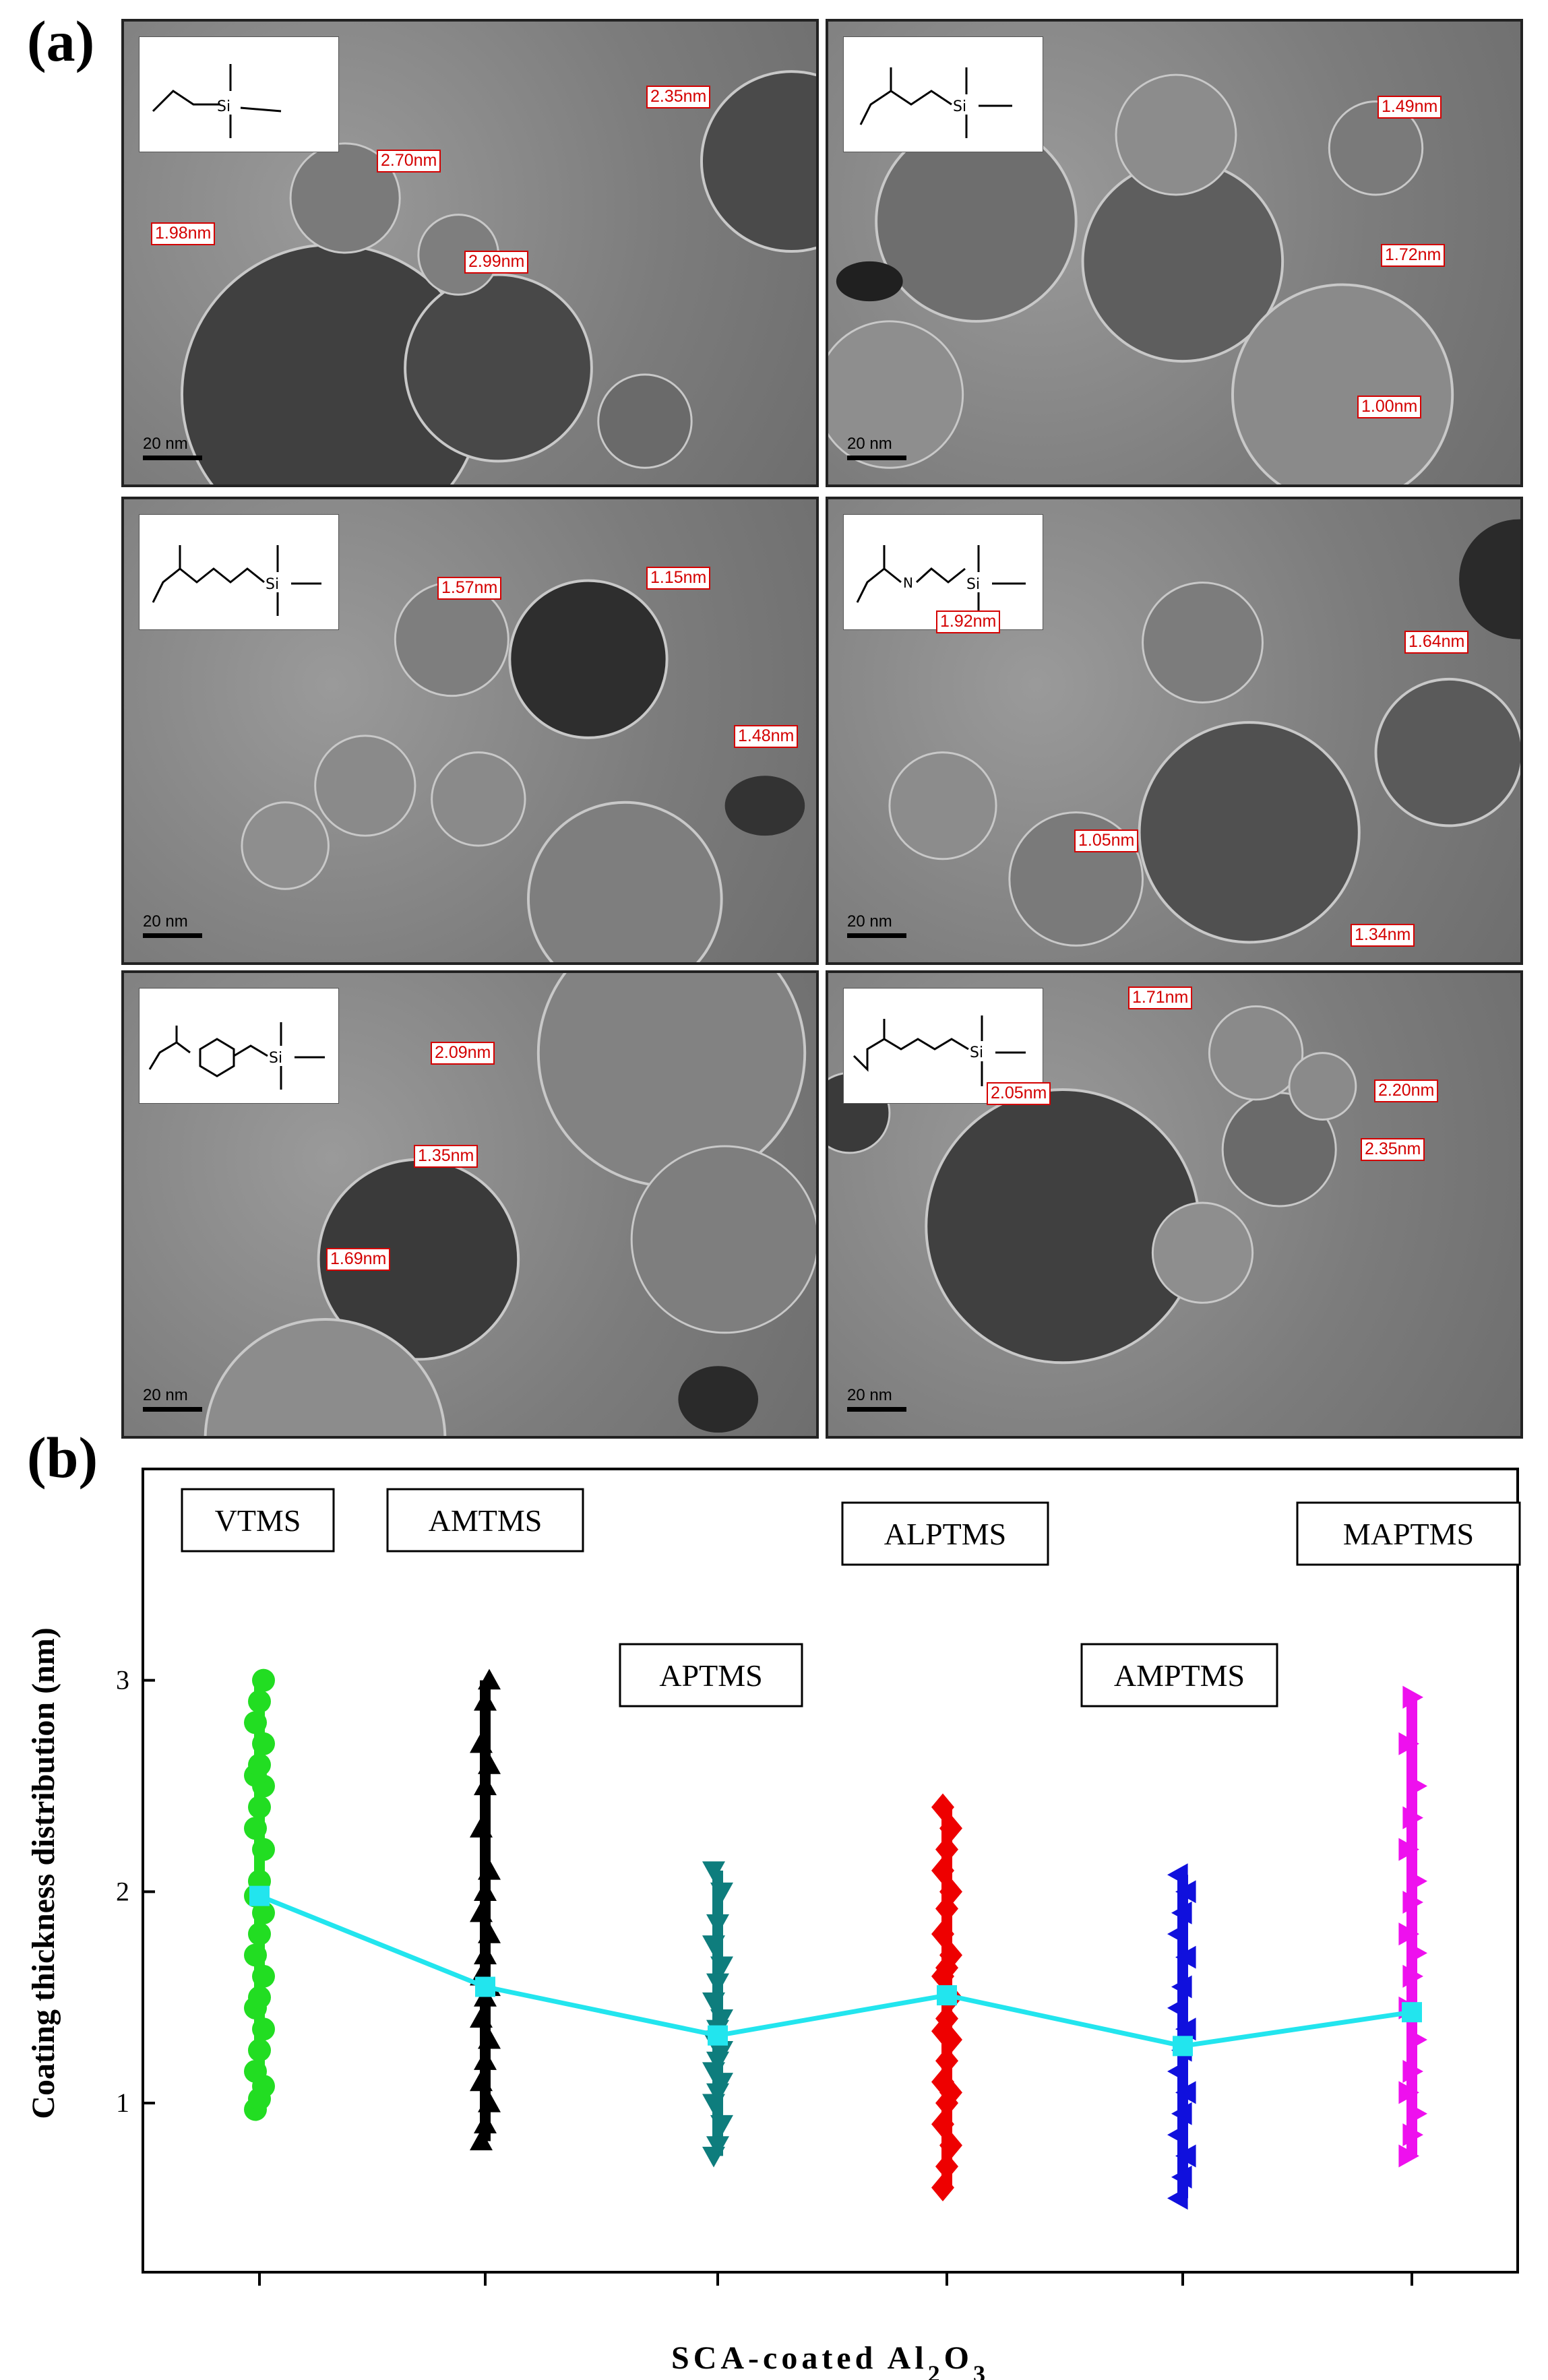 This screenshot has height=2380, width=1548. Describe the element at coordinates (766, 737) in the screenshot. I see `thickness-label: 1.48nm` at that location.